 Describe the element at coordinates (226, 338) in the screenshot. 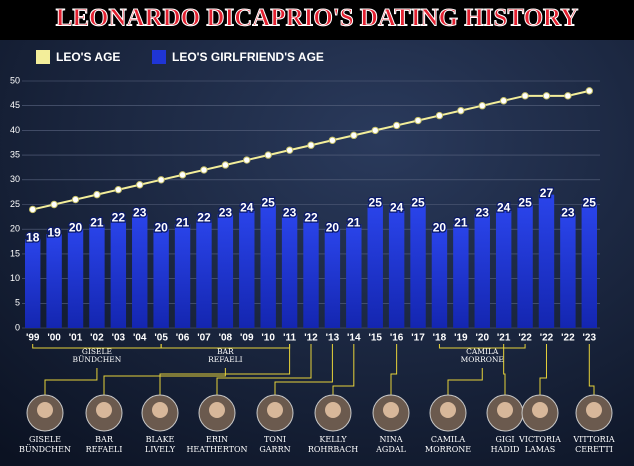

I see `x-tick-label: '08` at that location.